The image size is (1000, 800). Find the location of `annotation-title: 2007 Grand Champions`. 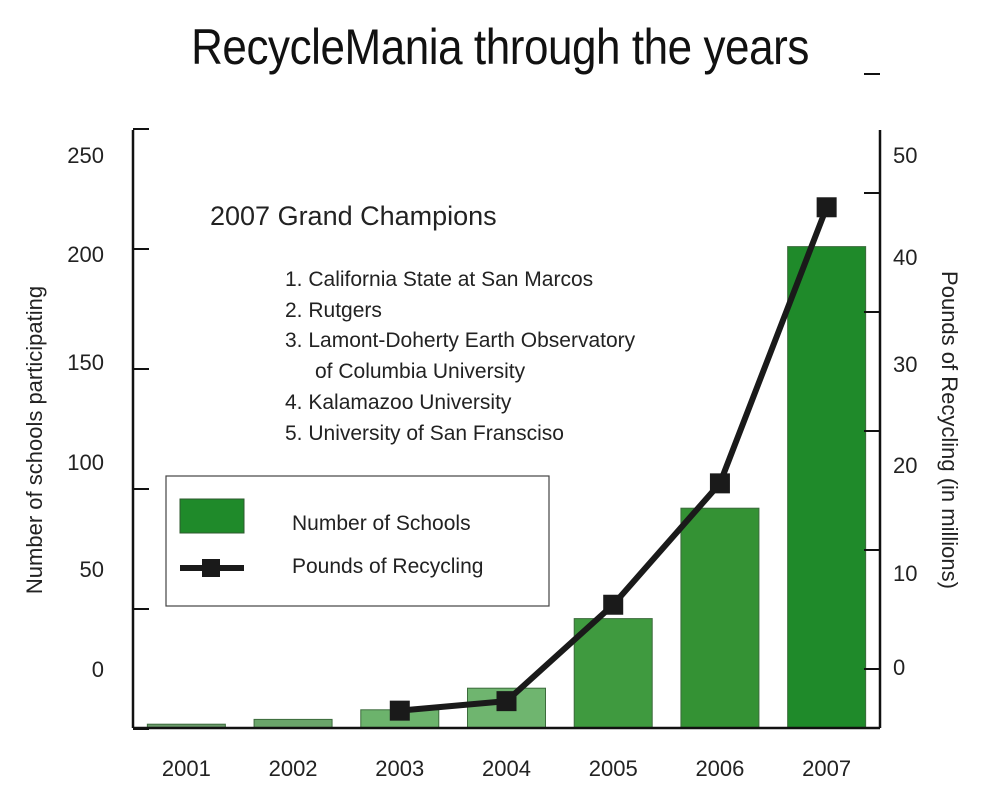

annotation-title: 2007 Grand Champions is located at coordinates (353, 216).